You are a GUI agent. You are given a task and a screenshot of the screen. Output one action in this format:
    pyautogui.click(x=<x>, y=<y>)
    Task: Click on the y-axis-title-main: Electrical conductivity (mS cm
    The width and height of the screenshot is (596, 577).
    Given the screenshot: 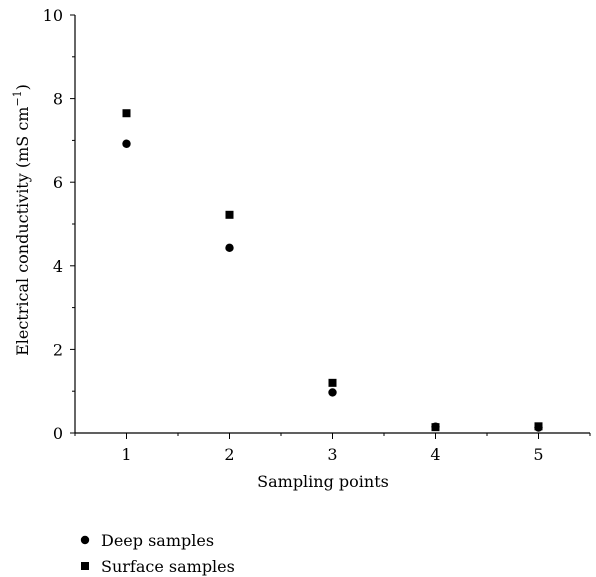 What is the action you would take?
    pyautogui.click(x=22, y=231)
    